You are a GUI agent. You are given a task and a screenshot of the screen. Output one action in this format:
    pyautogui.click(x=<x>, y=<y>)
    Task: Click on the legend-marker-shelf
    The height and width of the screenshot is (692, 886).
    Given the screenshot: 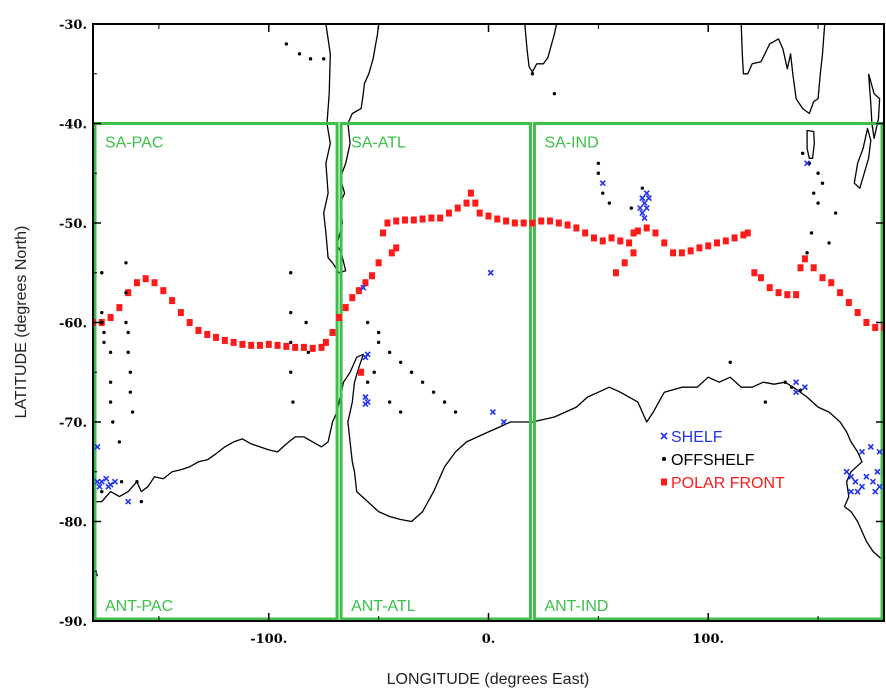 What is the action you would take?
    pyautogui.click(x=664, y=436)
    